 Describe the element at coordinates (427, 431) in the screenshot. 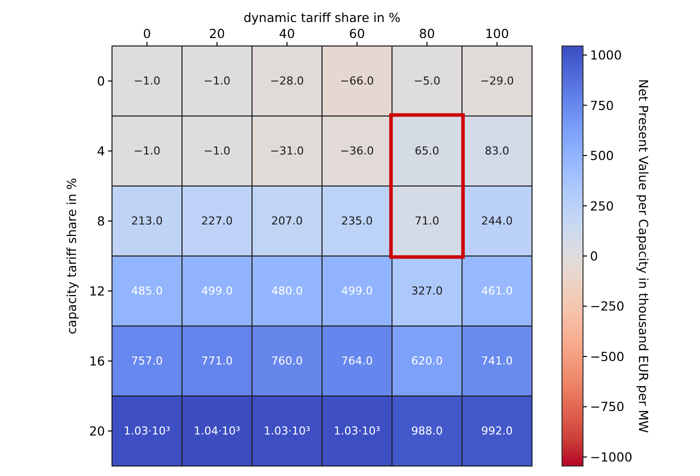

I see `data-label: 988.0` at that location.